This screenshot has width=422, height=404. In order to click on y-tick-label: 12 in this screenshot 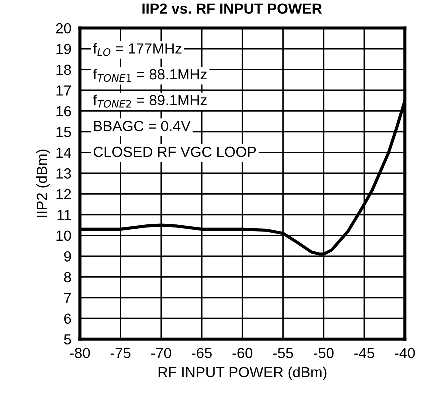, I will do `click(64, 194)`.